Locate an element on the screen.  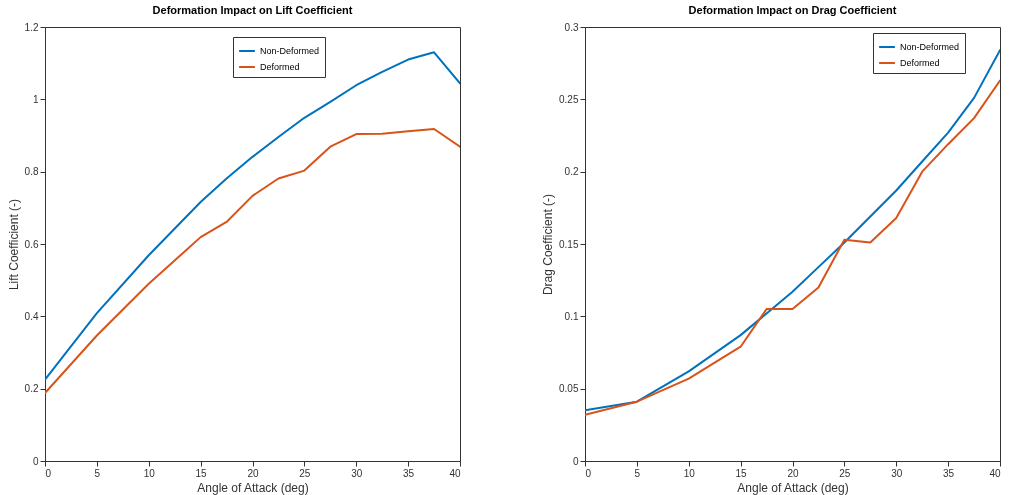
chart-title: Deformation Impact on Drag Coefficient is located at coordinates (792, 10).